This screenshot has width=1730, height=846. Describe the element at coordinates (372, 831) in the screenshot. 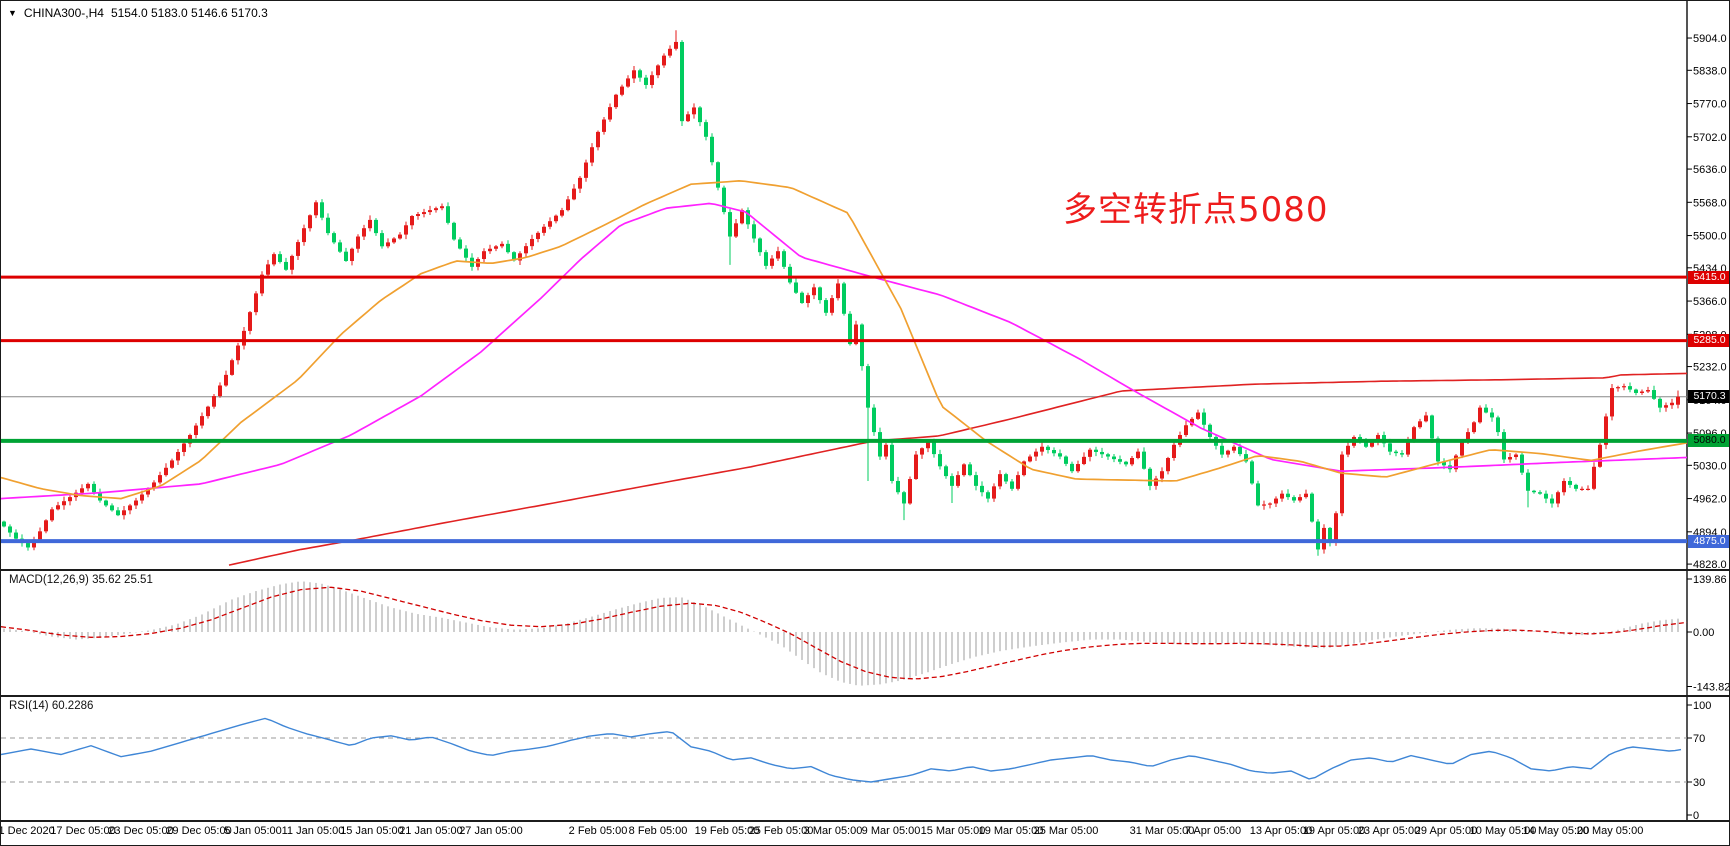

I see `time-axis-label: 15 Jan 05:00` at that location.